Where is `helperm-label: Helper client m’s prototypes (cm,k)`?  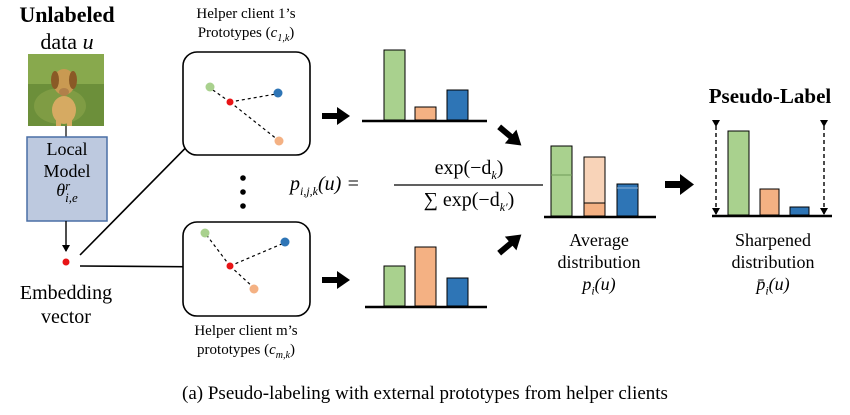 helperm-label: Helper client m’s prototypes (cm,k) is located at coordinates (246, 342).